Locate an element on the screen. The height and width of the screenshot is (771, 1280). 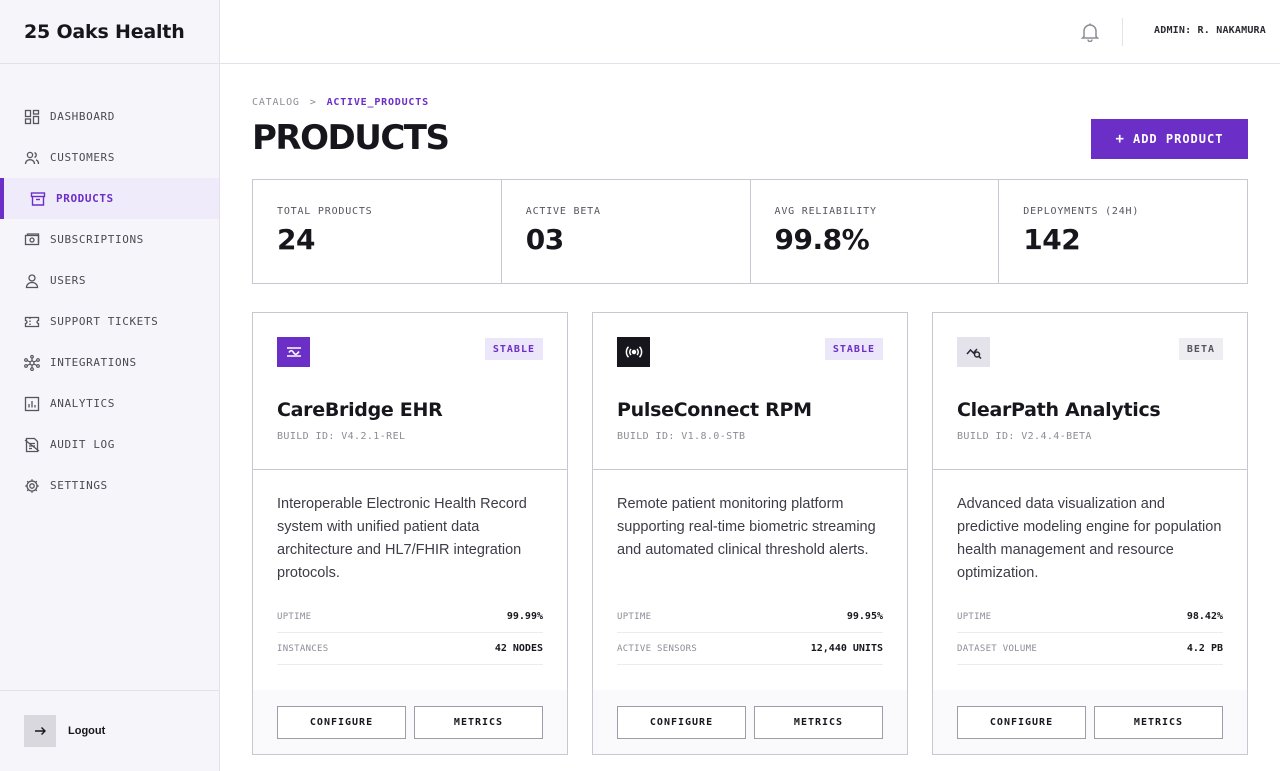
network-icon is located at coordinates (32, 362).